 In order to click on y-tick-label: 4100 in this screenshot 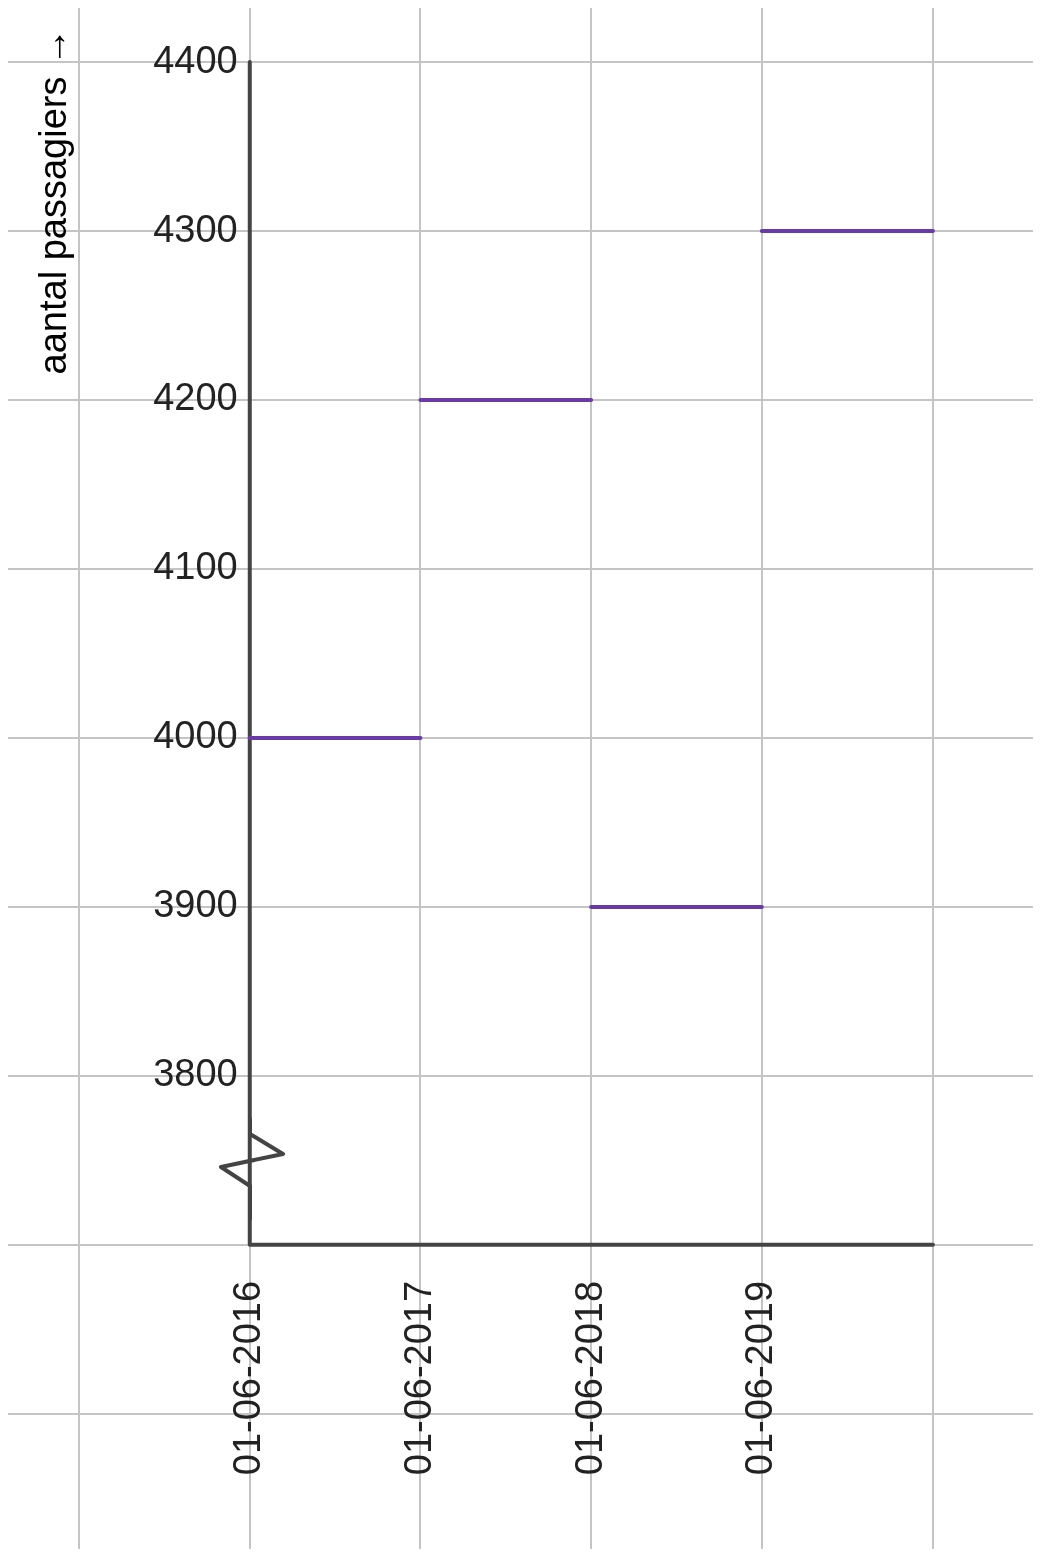, I will do `click(195, 566)`.